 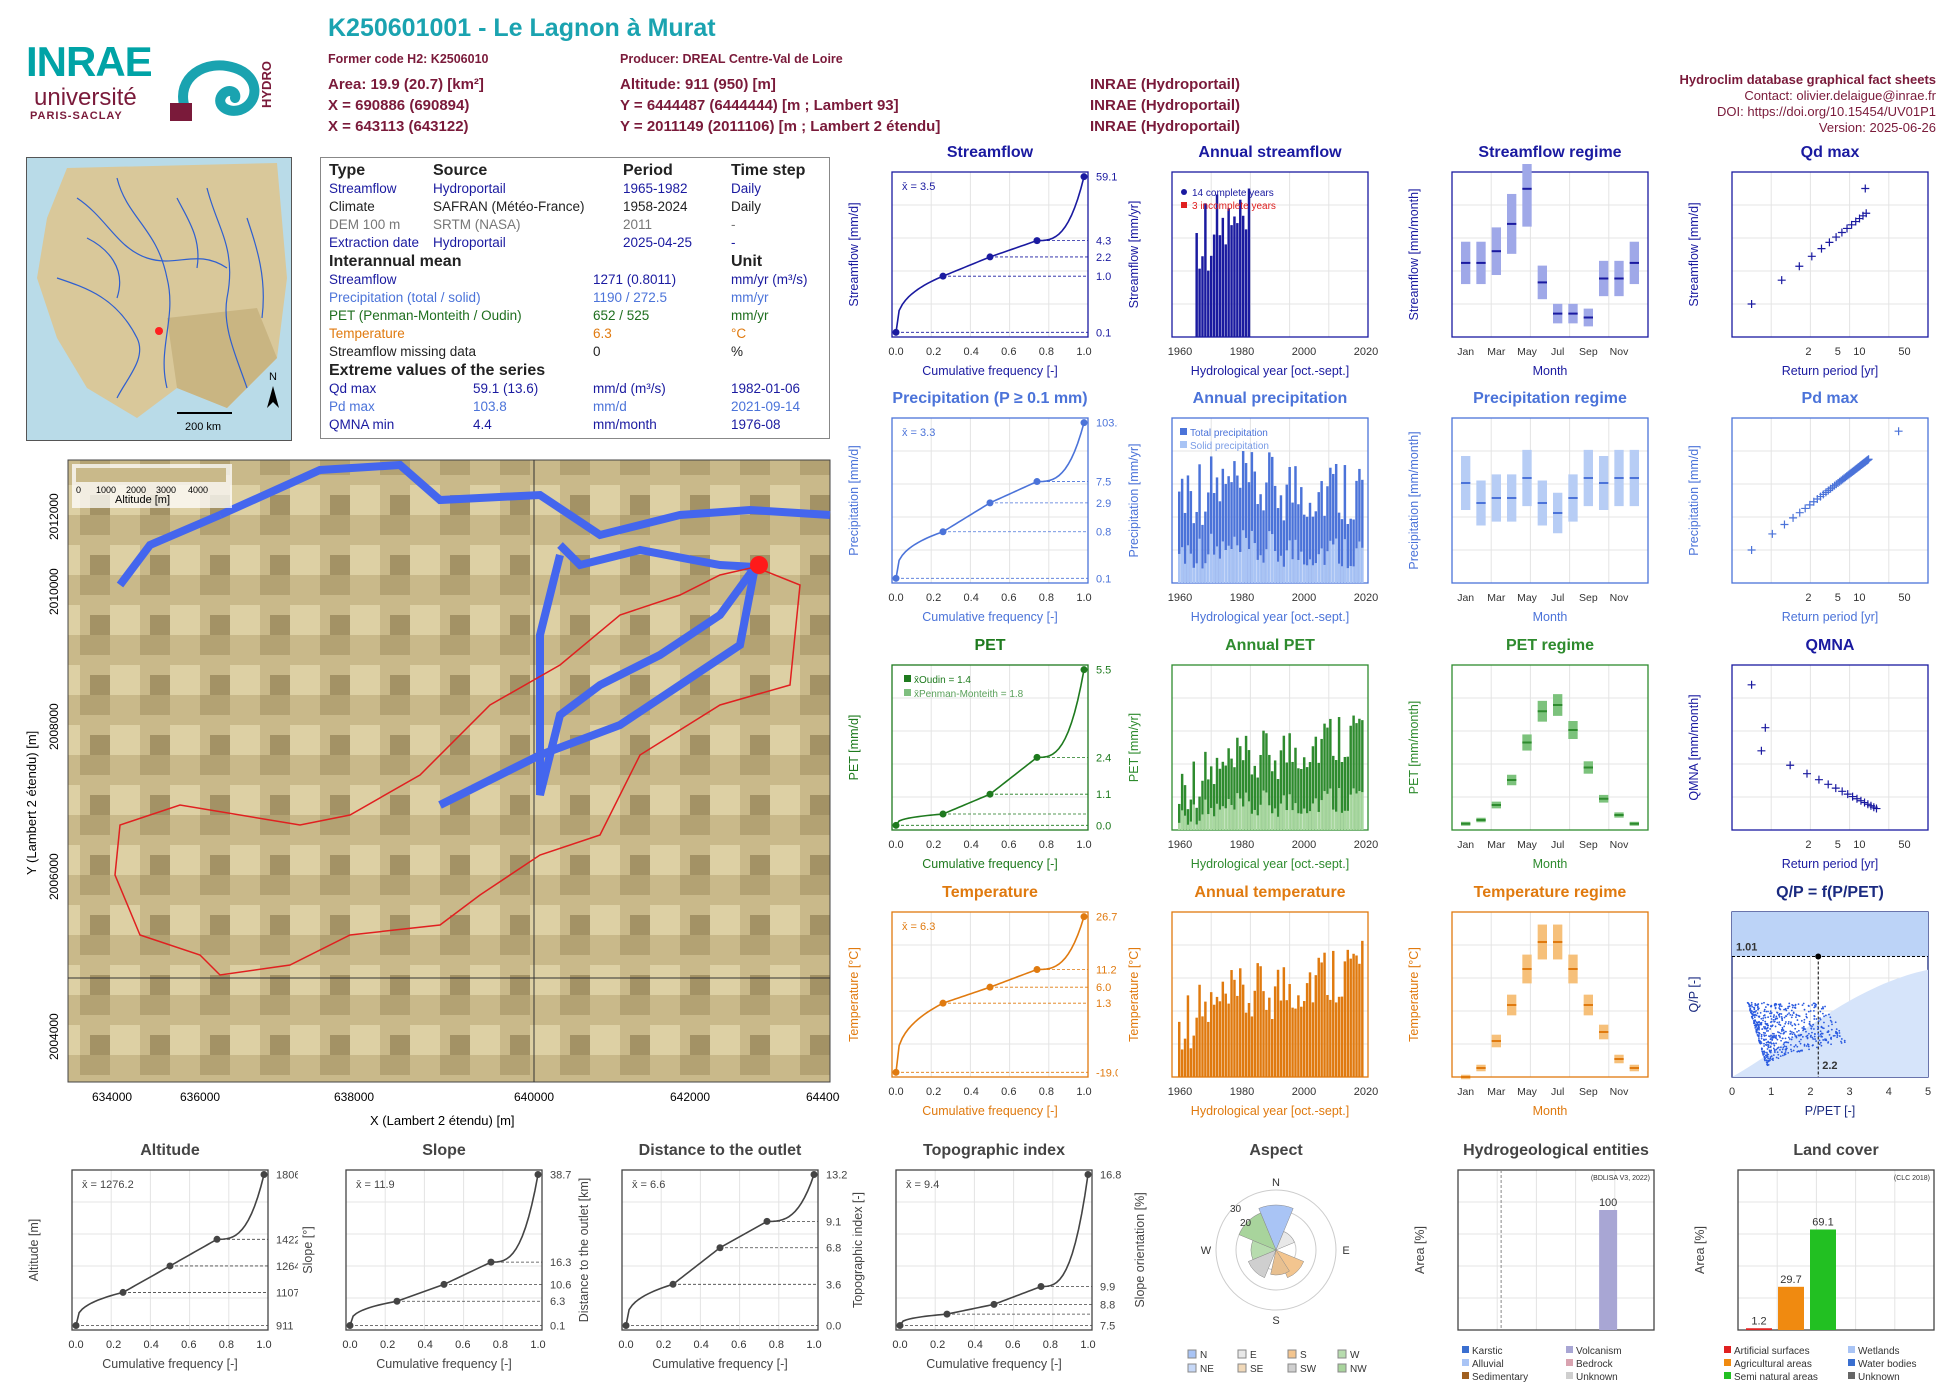 I want to click on rose-ring, so click(x=1276, y=1250).